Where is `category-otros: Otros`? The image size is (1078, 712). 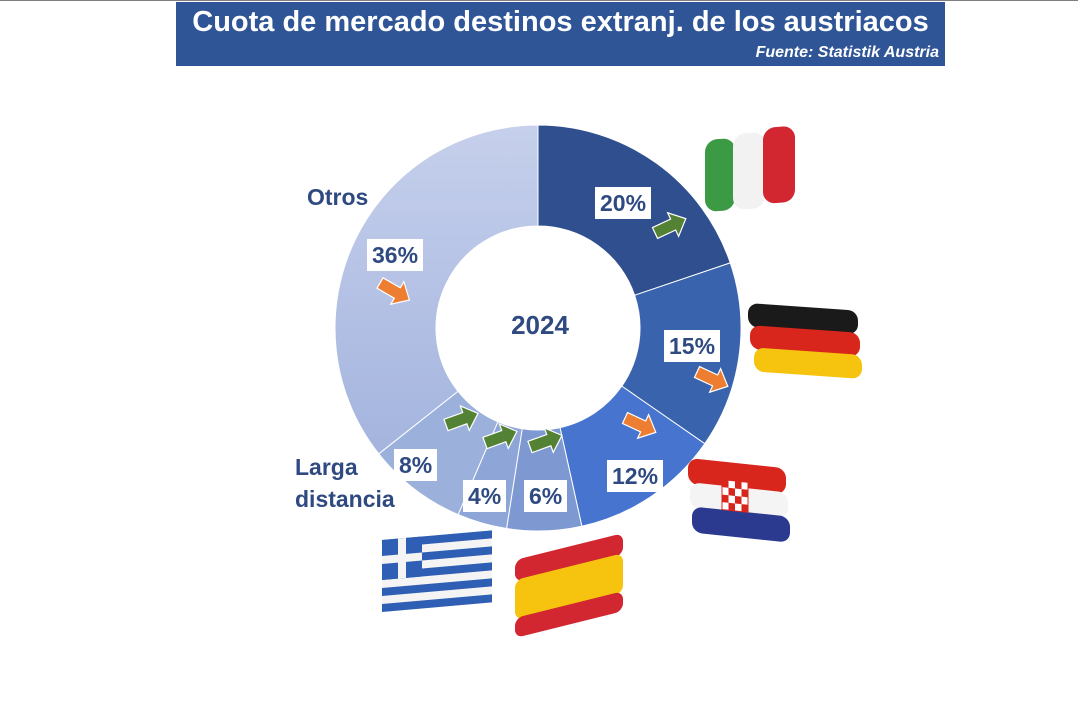 category-otros: Otros is located at coordinates (338, 197).